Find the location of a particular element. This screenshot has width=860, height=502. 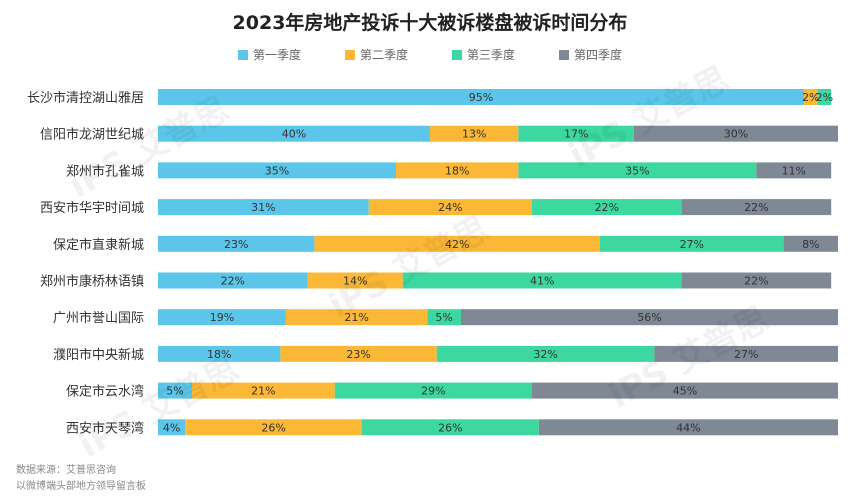

bar-value-label: 24% is located at coordinates (450, 207).